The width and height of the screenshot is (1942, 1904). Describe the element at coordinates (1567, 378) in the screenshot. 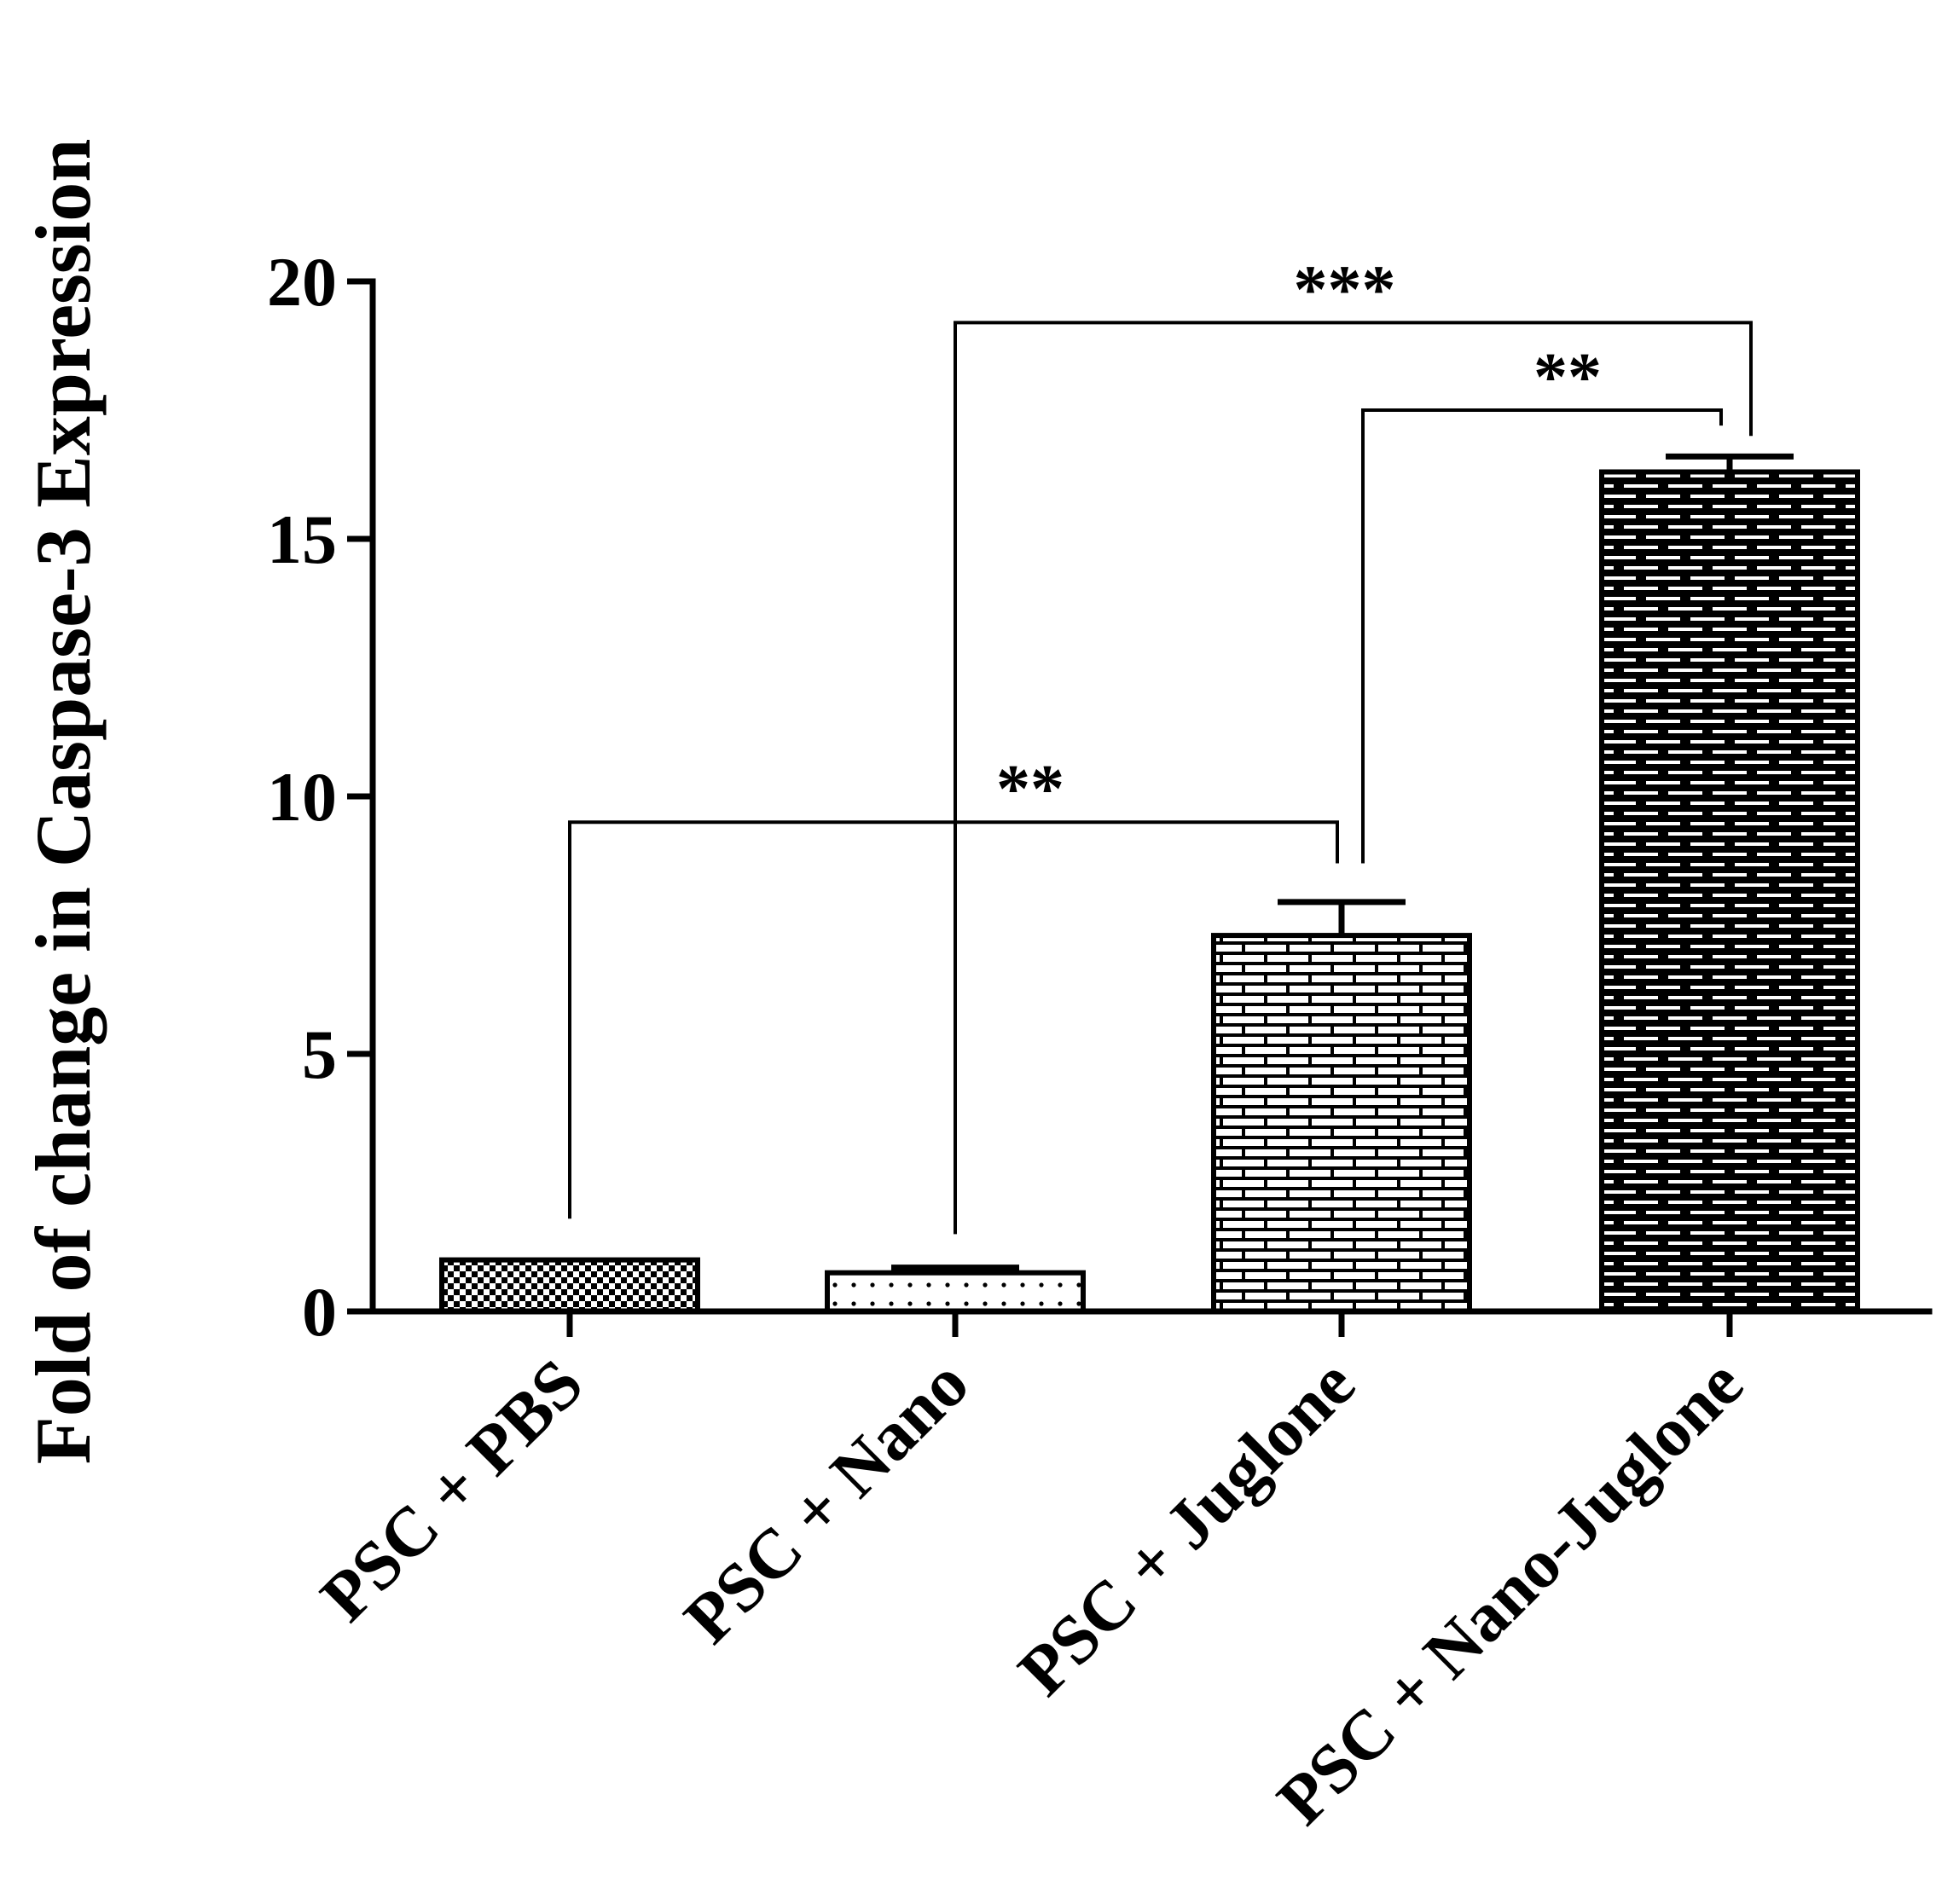

I see `significance-label-2: **` at that location.